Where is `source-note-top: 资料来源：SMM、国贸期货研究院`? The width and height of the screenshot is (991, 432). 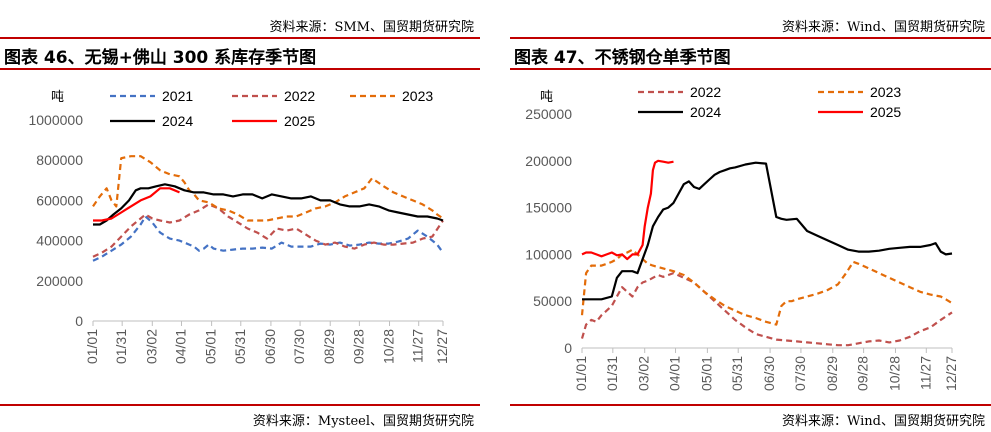
source-note-top: 资料来源：SMM、国贸期货研究院 is located at coordinates (371, 27).